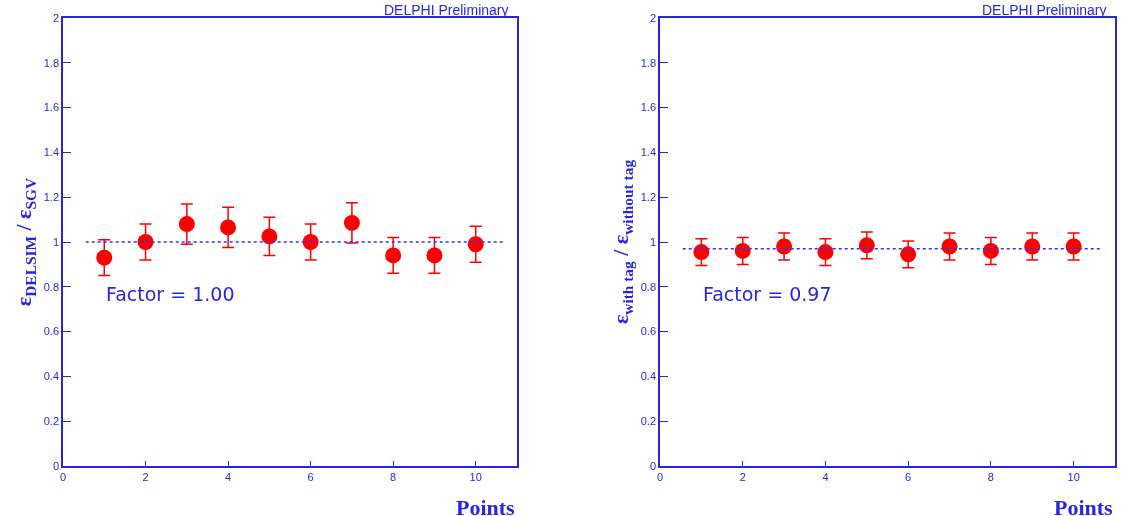 This screenshot has width=1125, height=516. Describe the element at coordinates (767, 294) in the screenshot. I see `annotation: Factor = 0.97` at that location.